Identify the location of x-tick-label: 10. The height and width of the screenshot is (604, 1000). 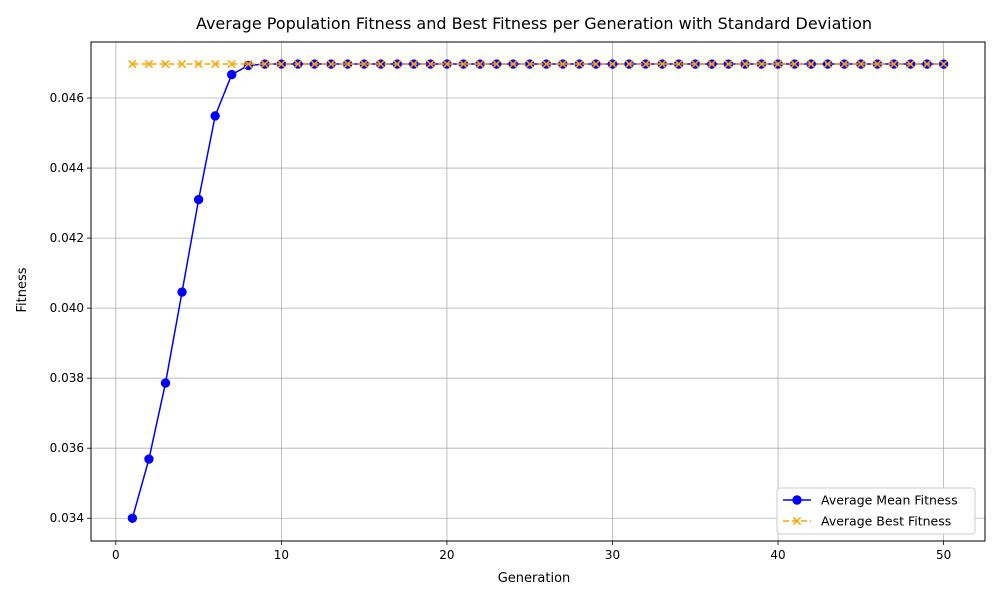
(281, 555).